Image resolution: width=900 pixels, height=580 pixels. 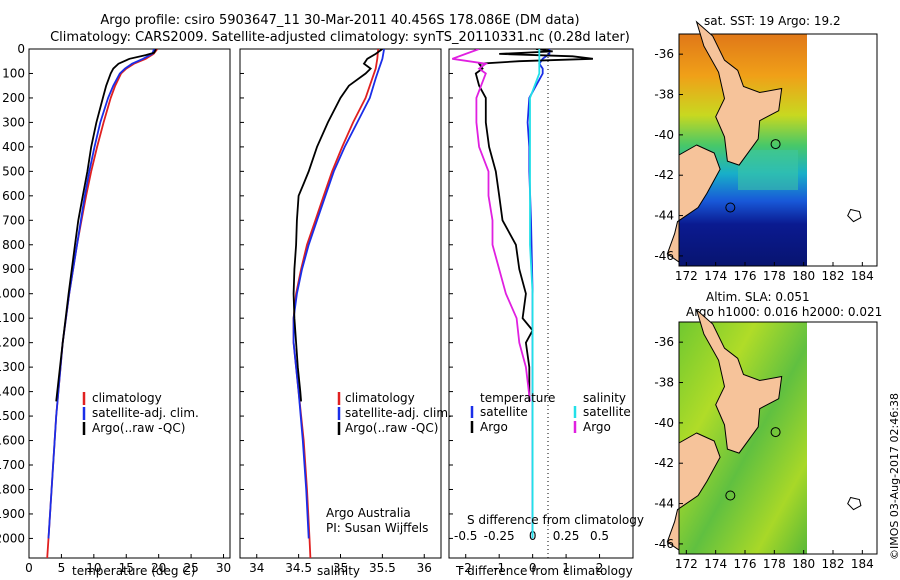 I want to click on temp-legend-climatology: climatology, so click(x=127, y=398).